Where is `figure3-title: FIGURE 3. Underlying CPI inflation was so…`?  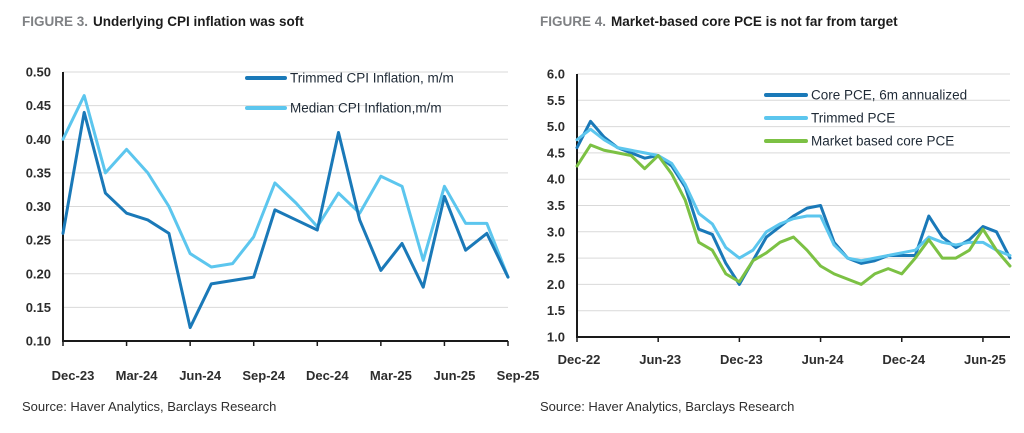
figure3-title: FIGURE 3. Underlying CPI inflation was so… is located at coordinates (163, 21).